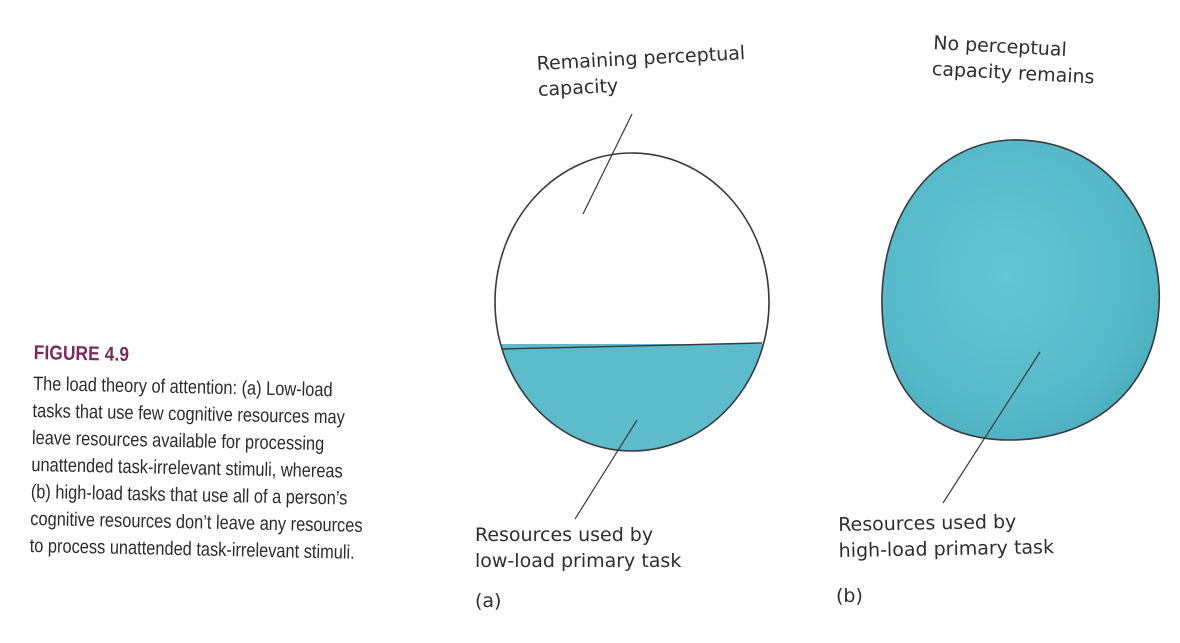  I want to click on label-line: low-load primary task, so click(578, 561).